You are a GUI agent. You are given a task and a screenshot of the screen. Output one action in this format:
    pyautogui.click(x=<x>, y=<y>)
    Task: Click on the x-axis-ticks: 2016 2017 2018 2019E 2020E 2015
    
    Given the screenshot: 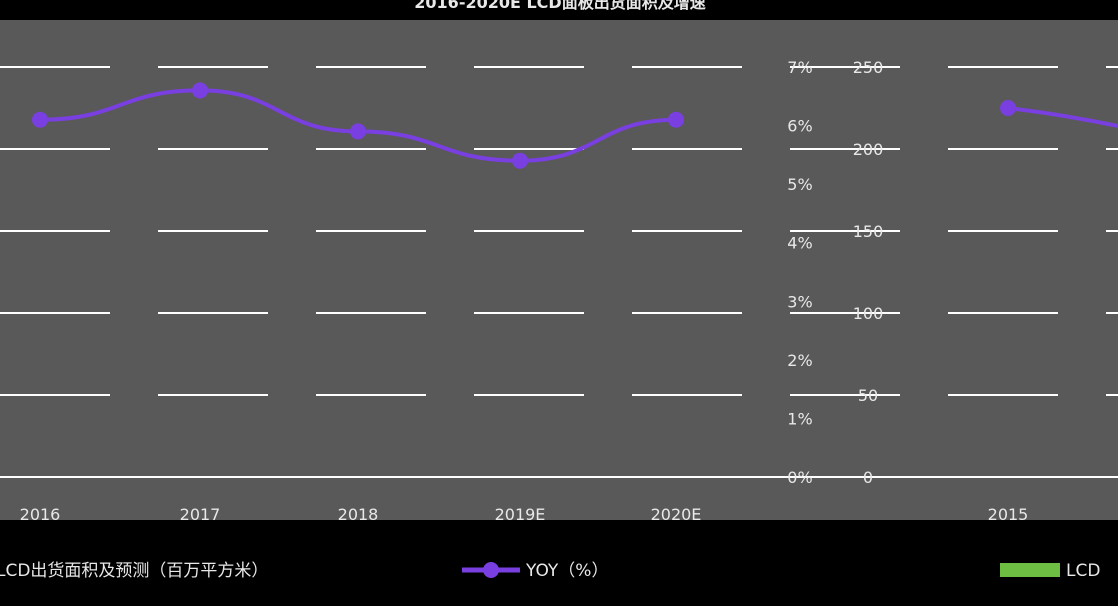 What is the action you would take?
    pyautogui.click(x=524, y=514)
    